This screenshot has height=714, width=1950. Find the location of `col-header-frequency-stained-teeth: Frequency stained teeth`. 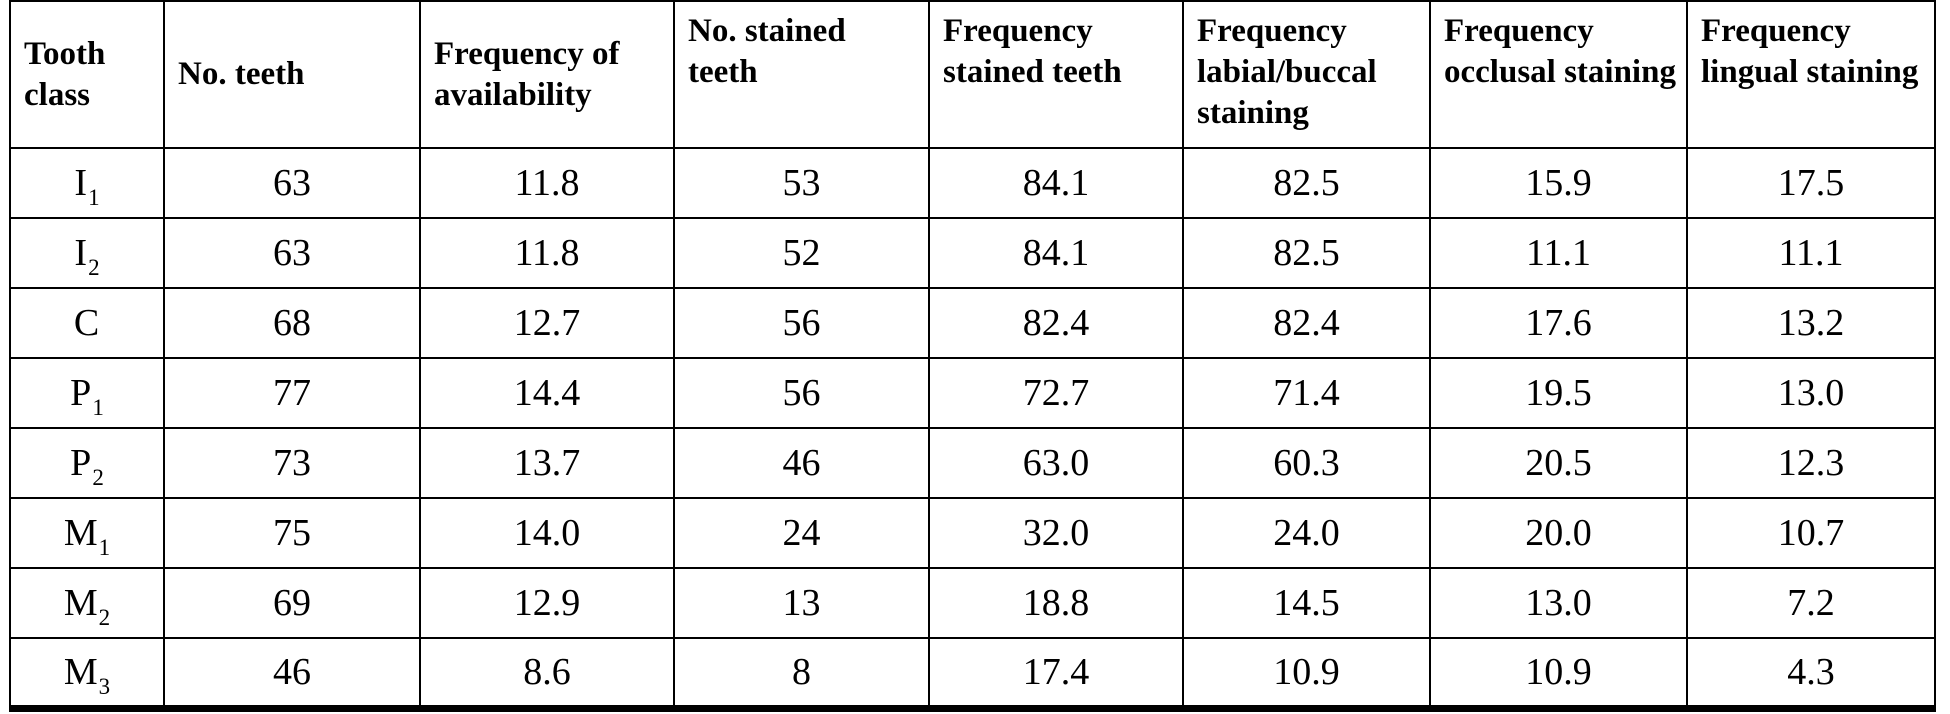

col-header-frequency-stained-teeth: Frequency stained teeth is located at coordinates (1056, 74).